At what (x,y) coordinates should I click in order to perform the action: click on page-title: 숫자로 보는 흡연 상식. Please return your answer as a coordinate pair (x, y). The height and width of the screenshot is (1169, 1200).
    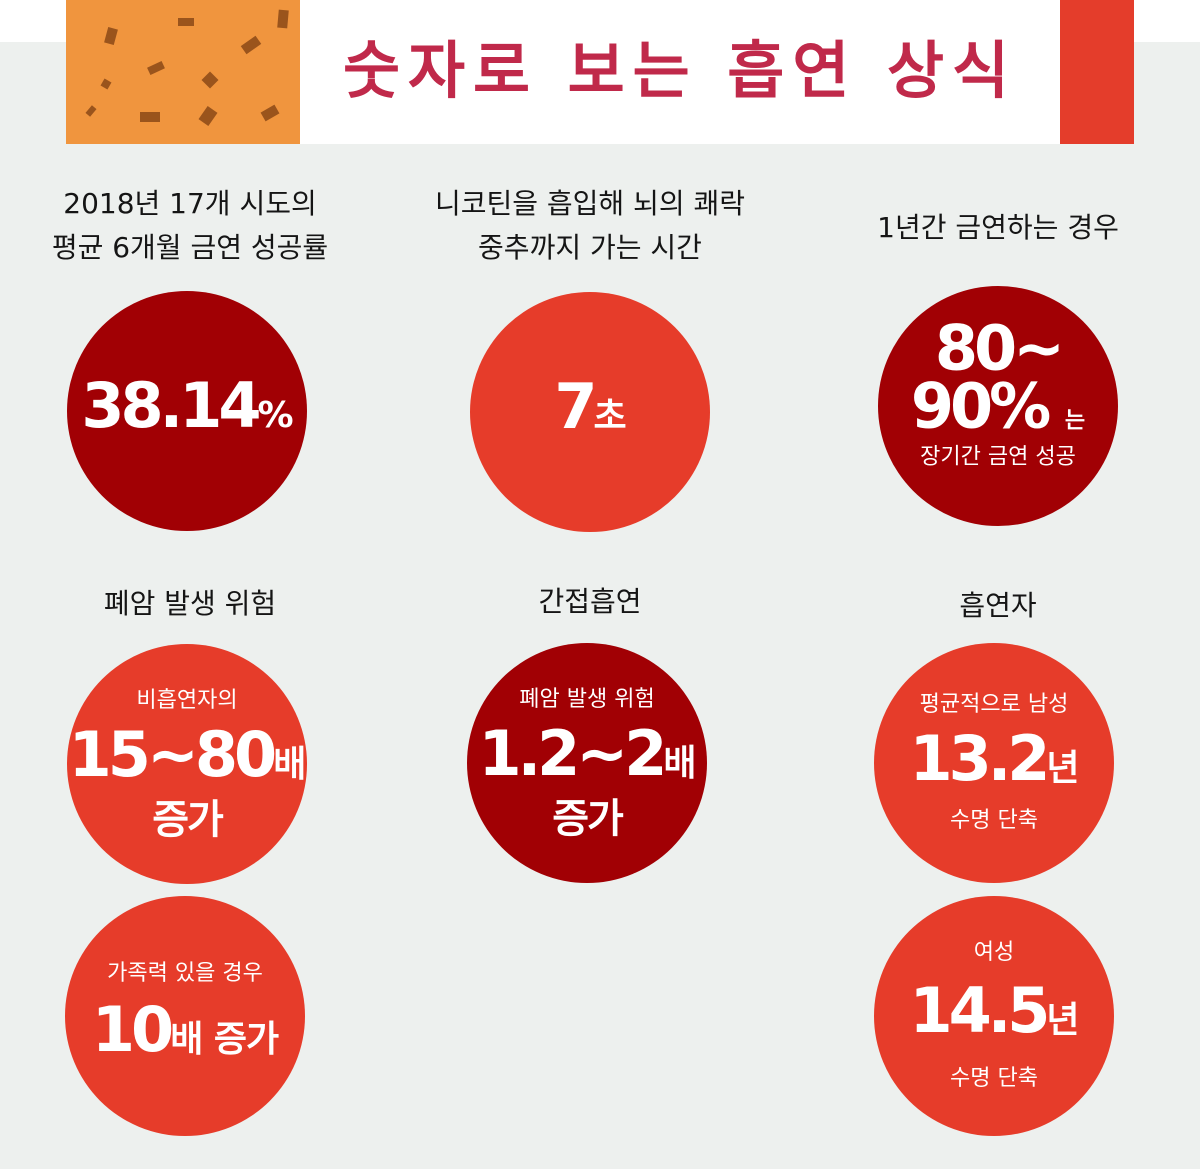
    Looking at the image, I should click on (680, 70).